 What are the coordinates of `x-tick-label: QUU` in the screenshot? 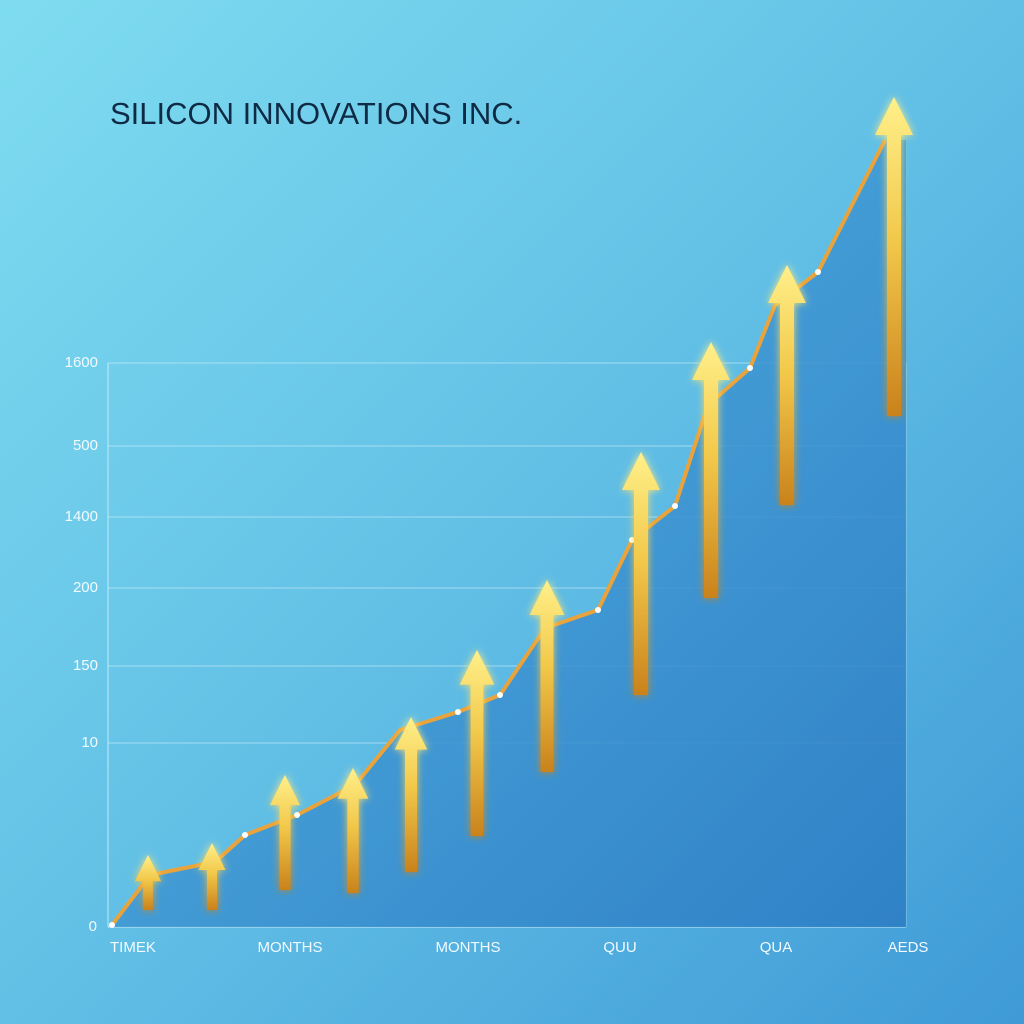 It's located at (619, 947).